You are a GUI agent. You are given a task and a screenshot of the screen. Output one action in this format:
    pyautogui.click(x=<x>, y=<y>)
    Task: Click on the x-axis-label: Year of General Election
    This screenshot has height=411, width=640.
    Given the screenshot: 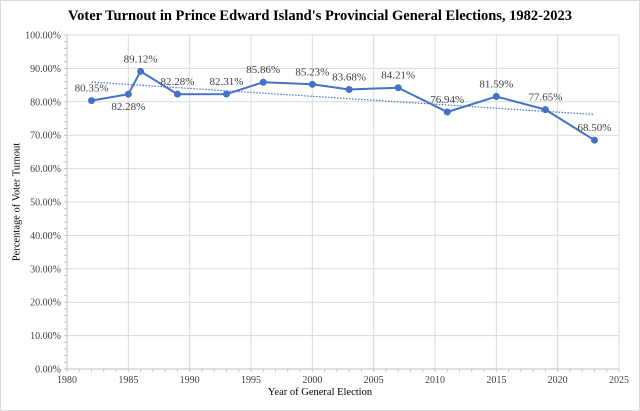 What is the action you would take?
    pyautogui.click(x=320, y=392)
    